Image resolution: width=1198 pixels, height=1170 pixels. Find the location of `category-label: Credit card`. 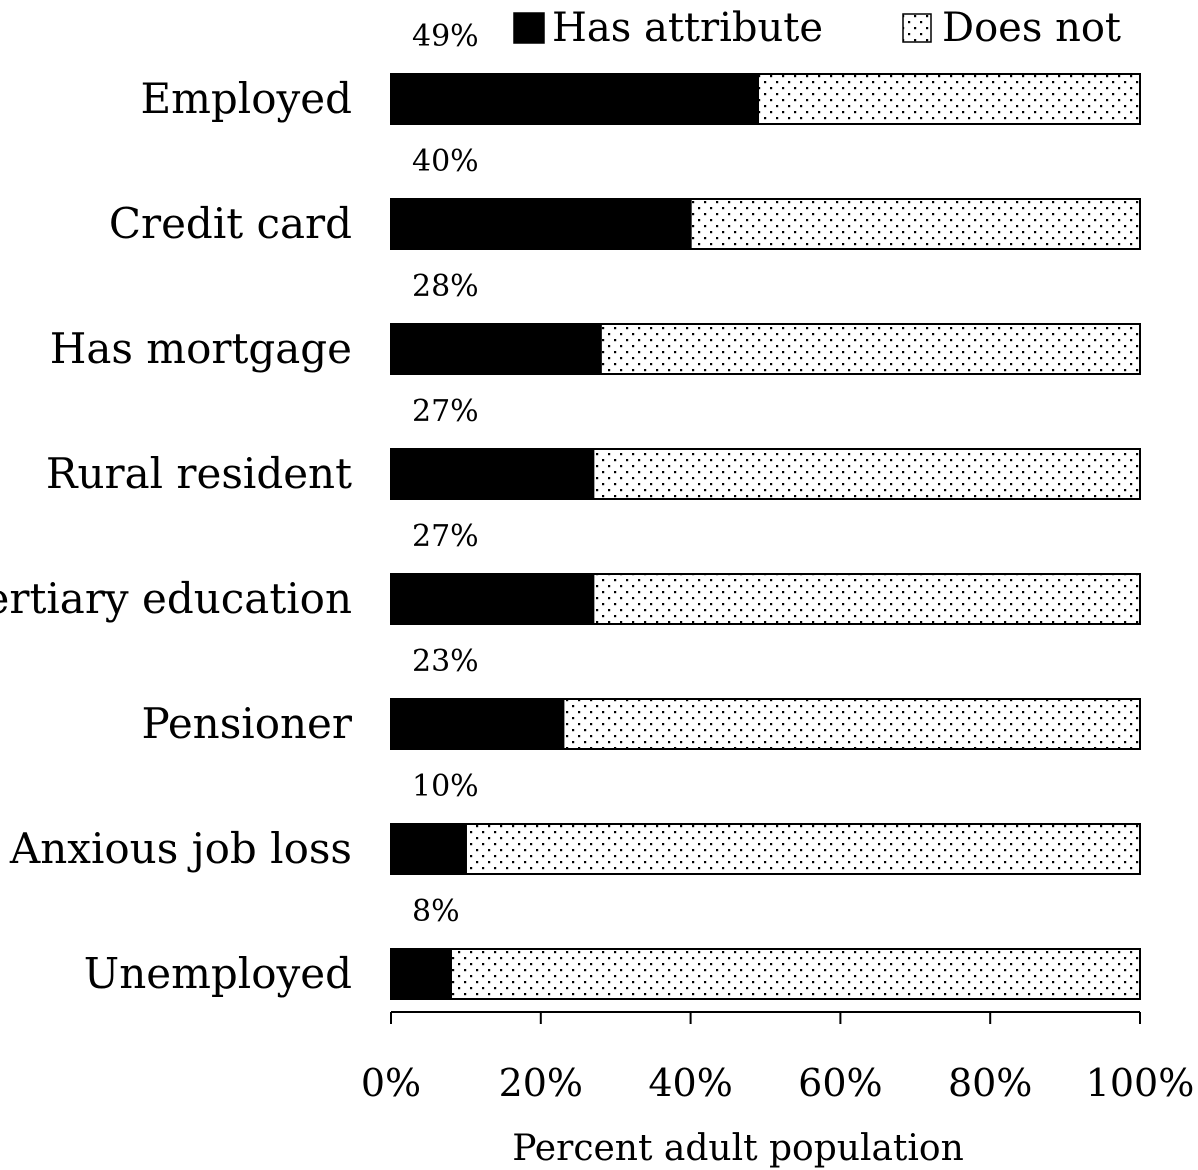

category-label: Credit card is located at coordinates (230, 223).